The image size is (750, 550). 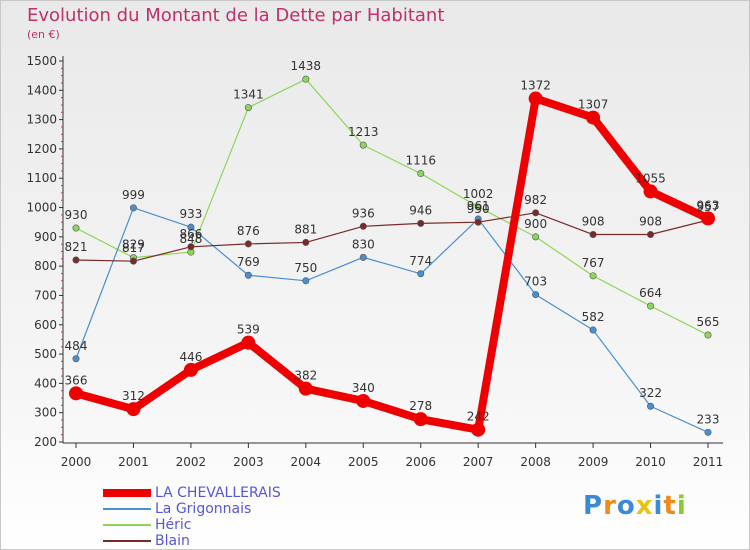 What do you see at coordinates (708, 205) in the screenshot?
I see `data-label: 963` at bounding box center [708, 205].